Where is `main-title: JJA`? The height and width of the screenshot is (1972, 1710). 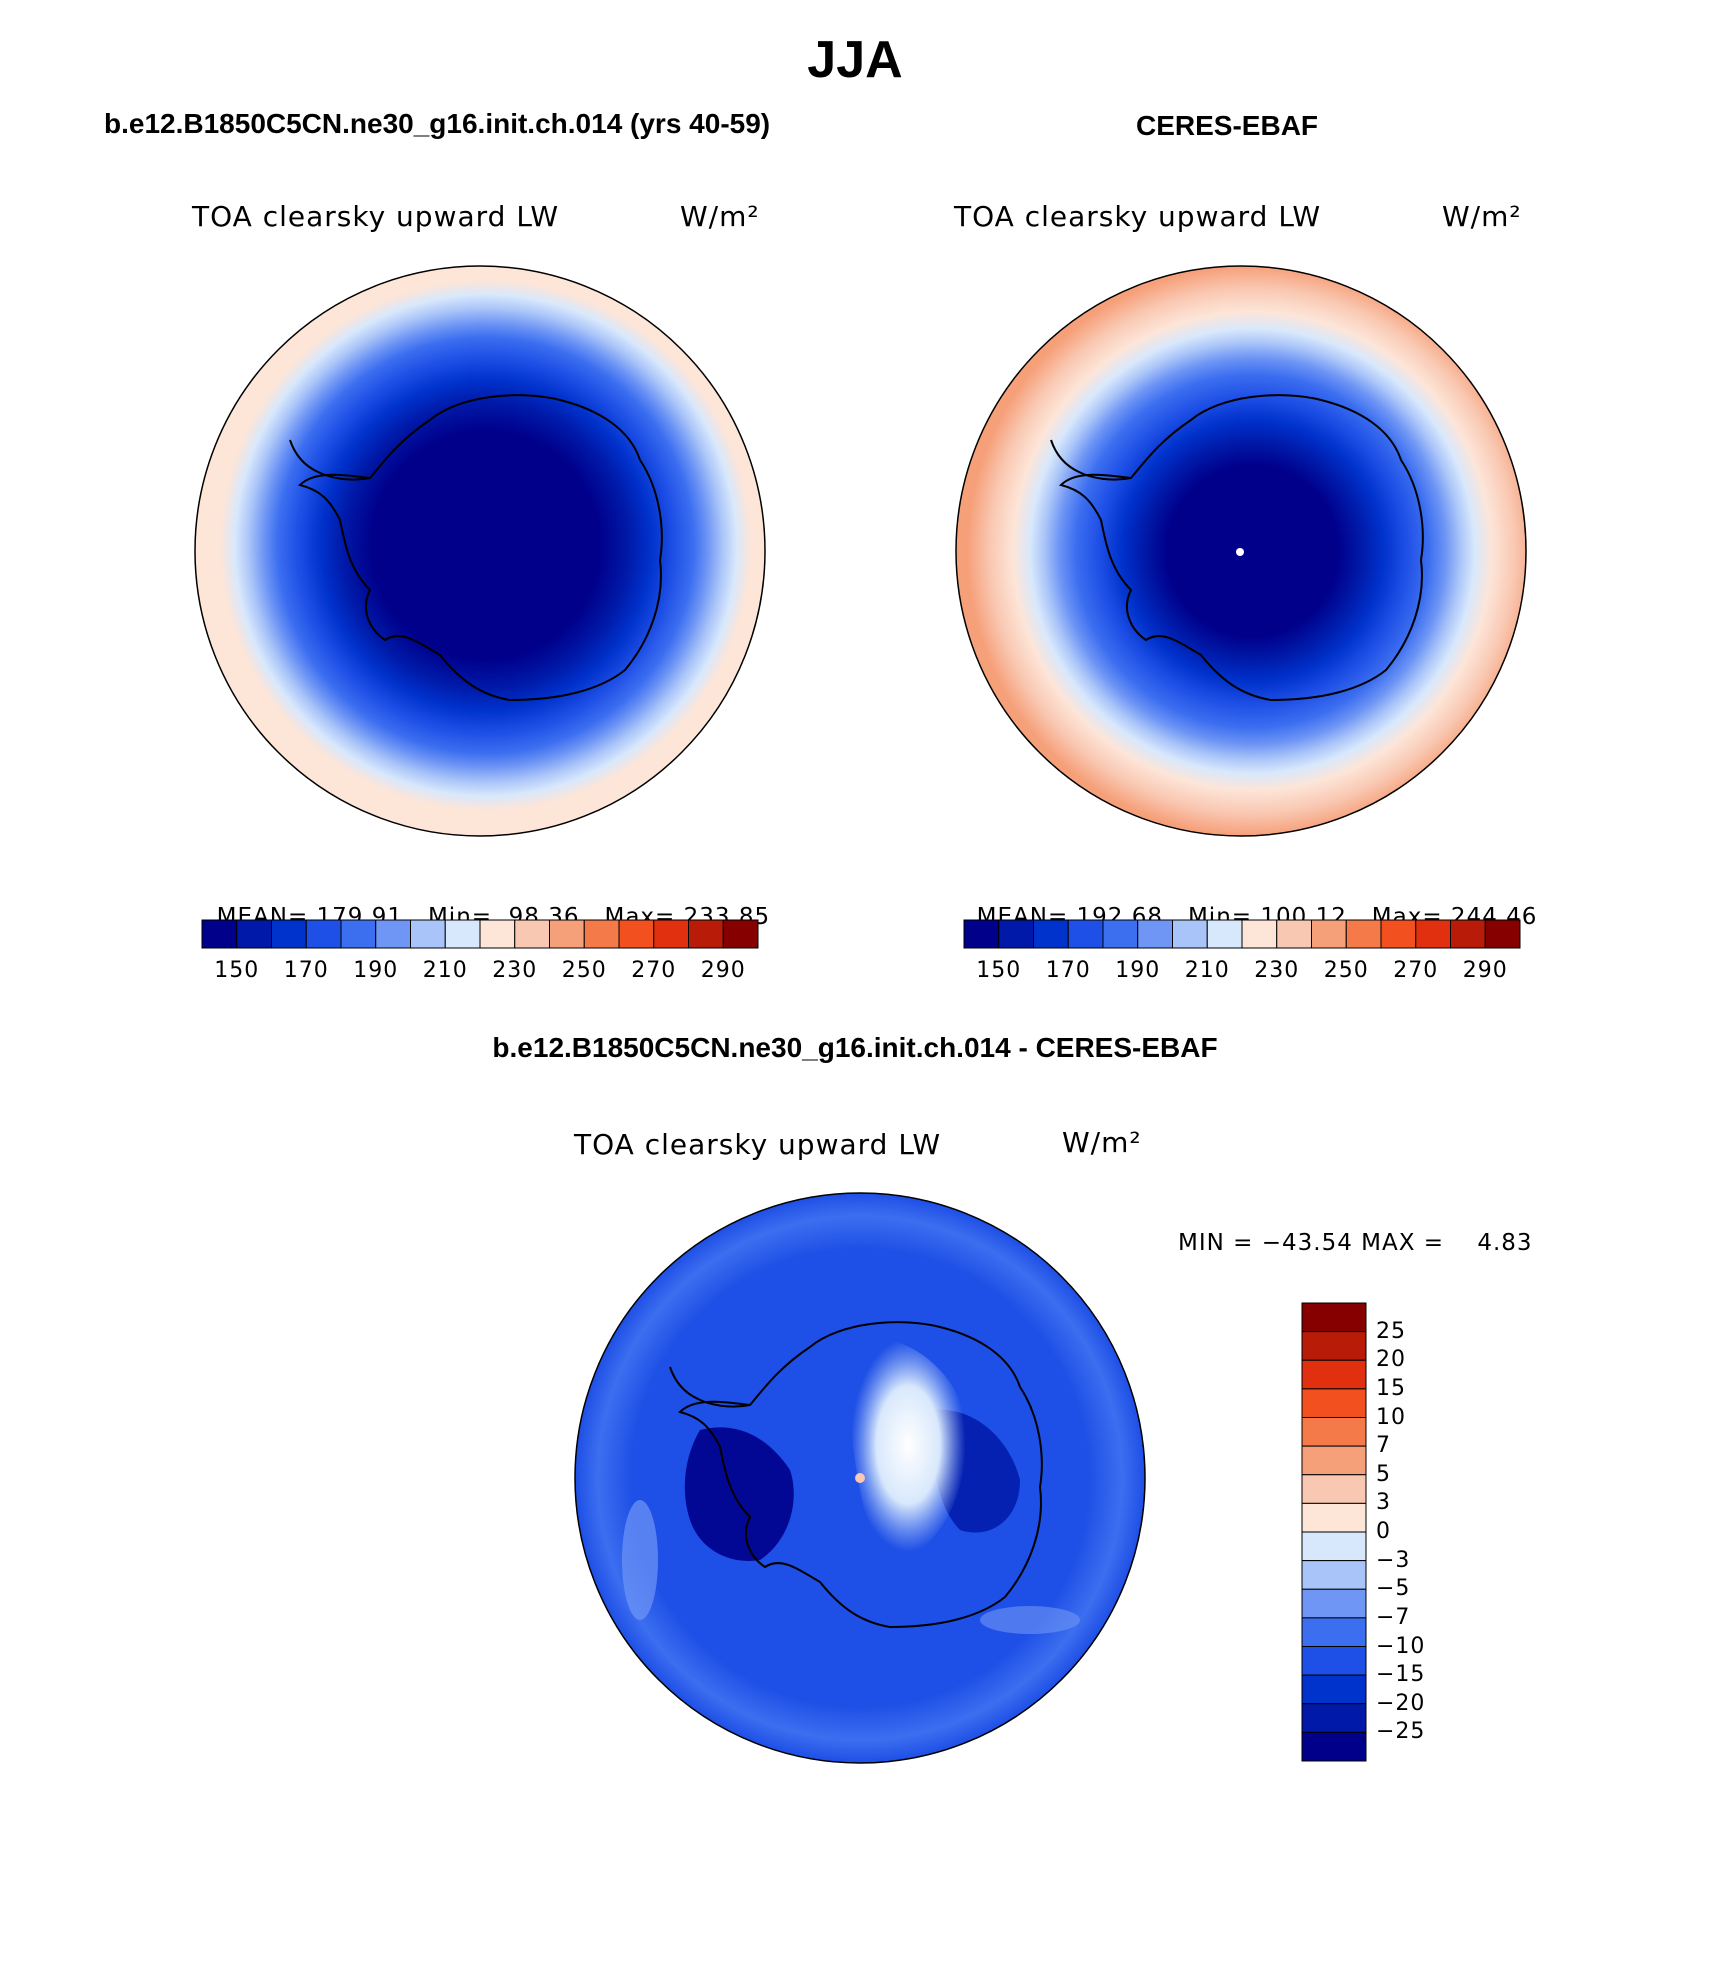
main-title: JJA is located at coordinates (855, 60).